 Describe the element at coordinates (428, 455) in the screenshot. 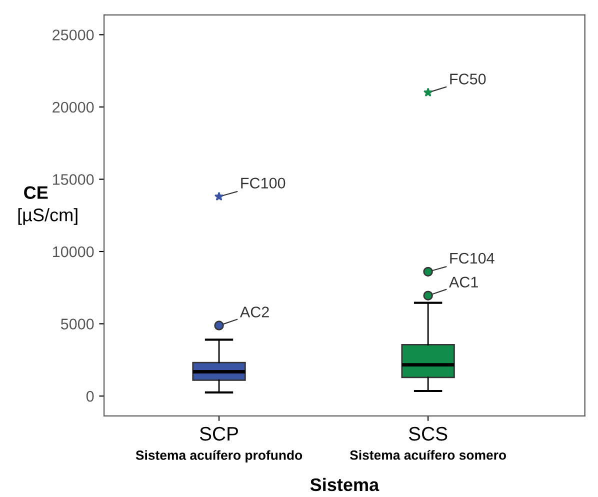

I see `text: Sistema acuífero somero` at that location.